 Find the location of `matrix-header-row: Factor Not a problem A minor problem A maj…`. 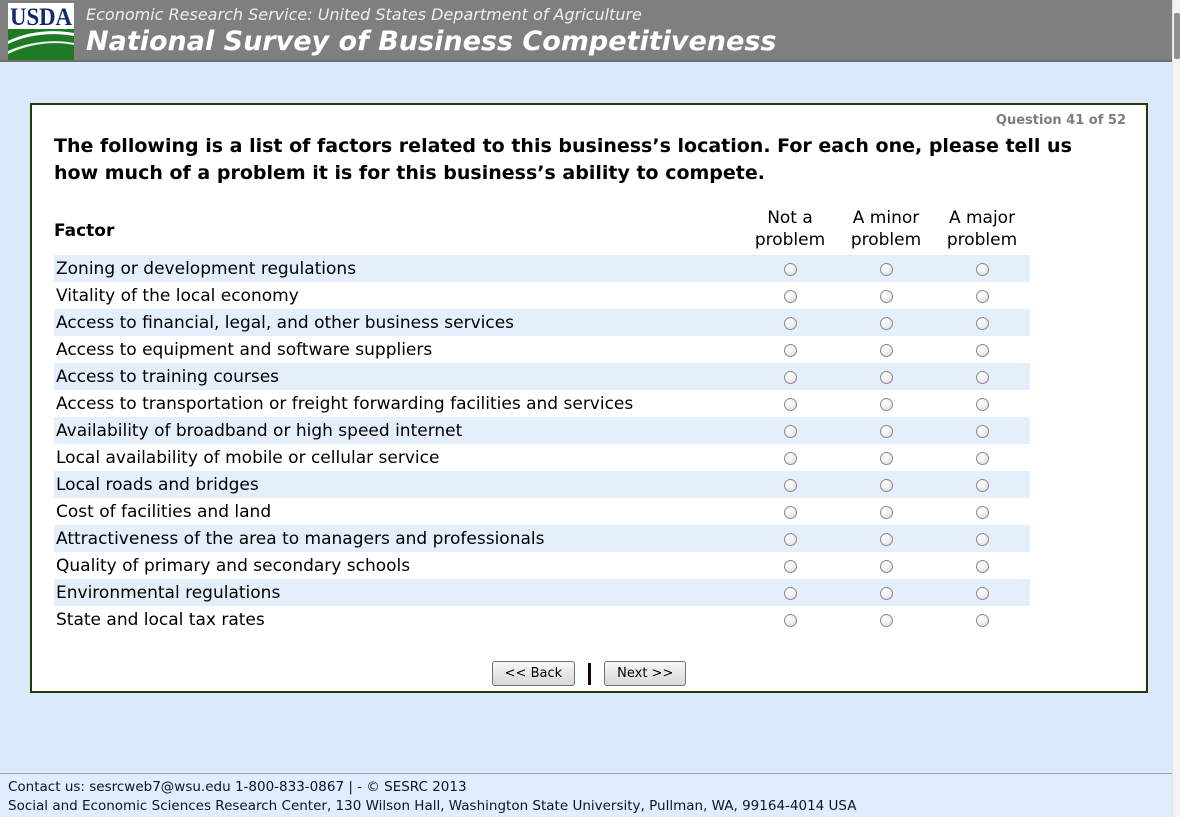

matrix-header-row: Factor Not a problem A minor problem A maj… is located at coordinates (542, 230).